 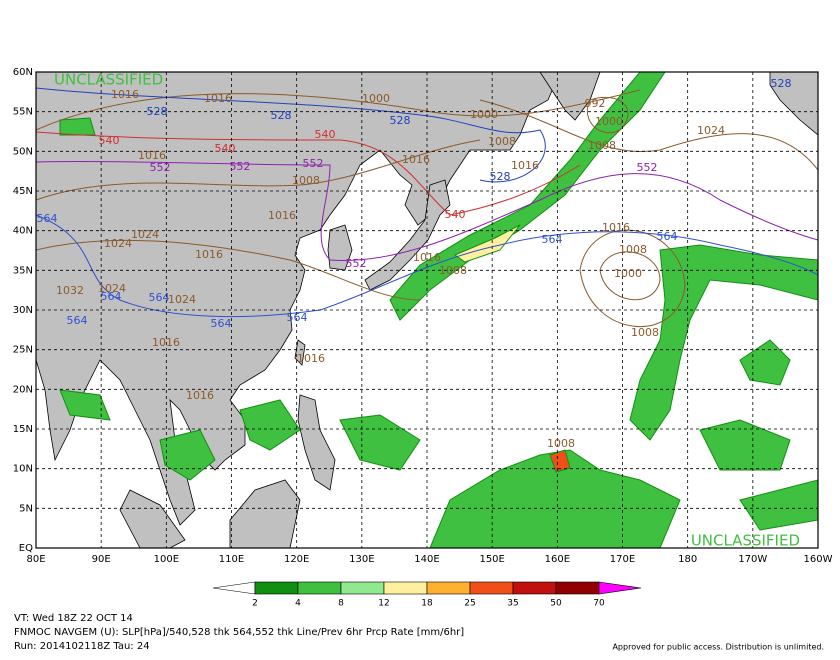 What do you see at coordinates (556, 604) in the screenshot?
I see `colorbar-label: 50` at bounding box center [556, 604].